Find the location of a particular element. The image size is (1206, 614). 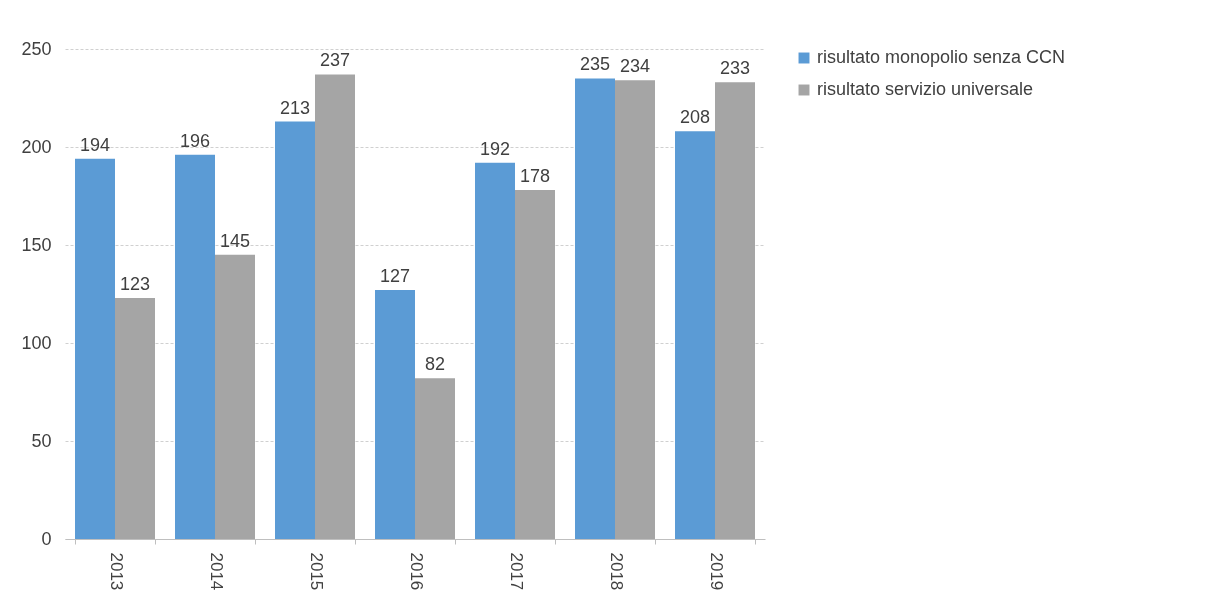

data-label: 213 is located at coordinates (295, 107).